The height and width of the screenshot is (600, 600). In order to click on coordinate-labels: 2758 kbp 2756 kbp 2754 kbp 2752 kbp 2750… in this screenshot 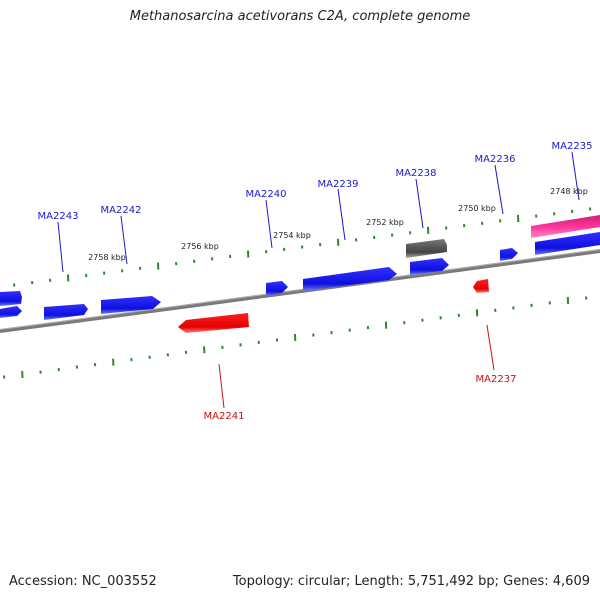, I will do `click(338, 224)`.